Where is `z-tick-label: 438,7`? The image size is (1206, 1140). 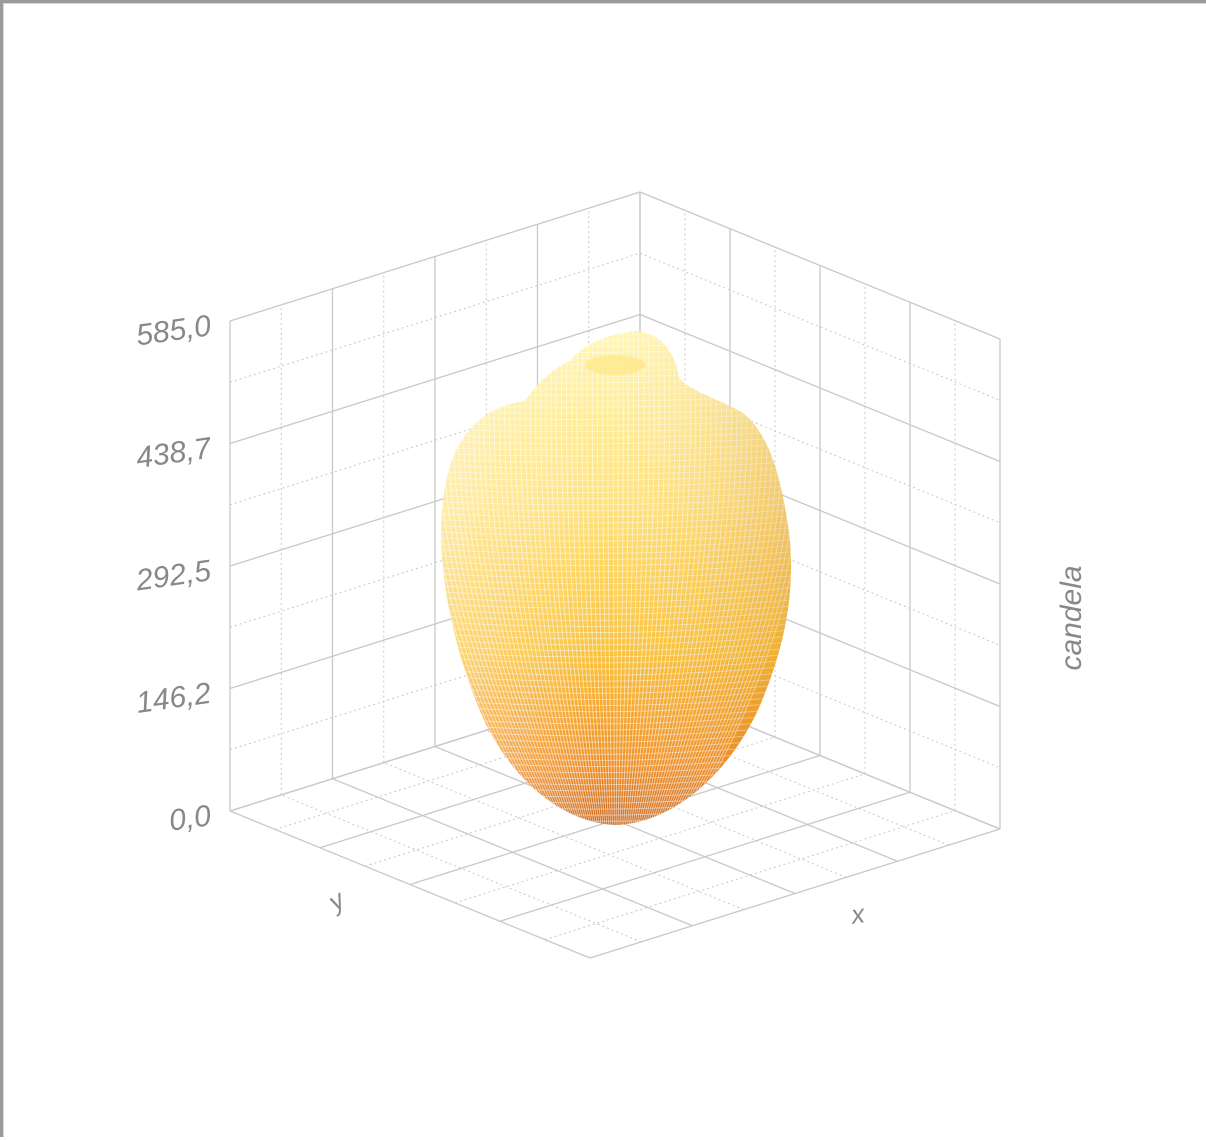
z-tick-label: 438,7 is located at coordinates (174, 453).